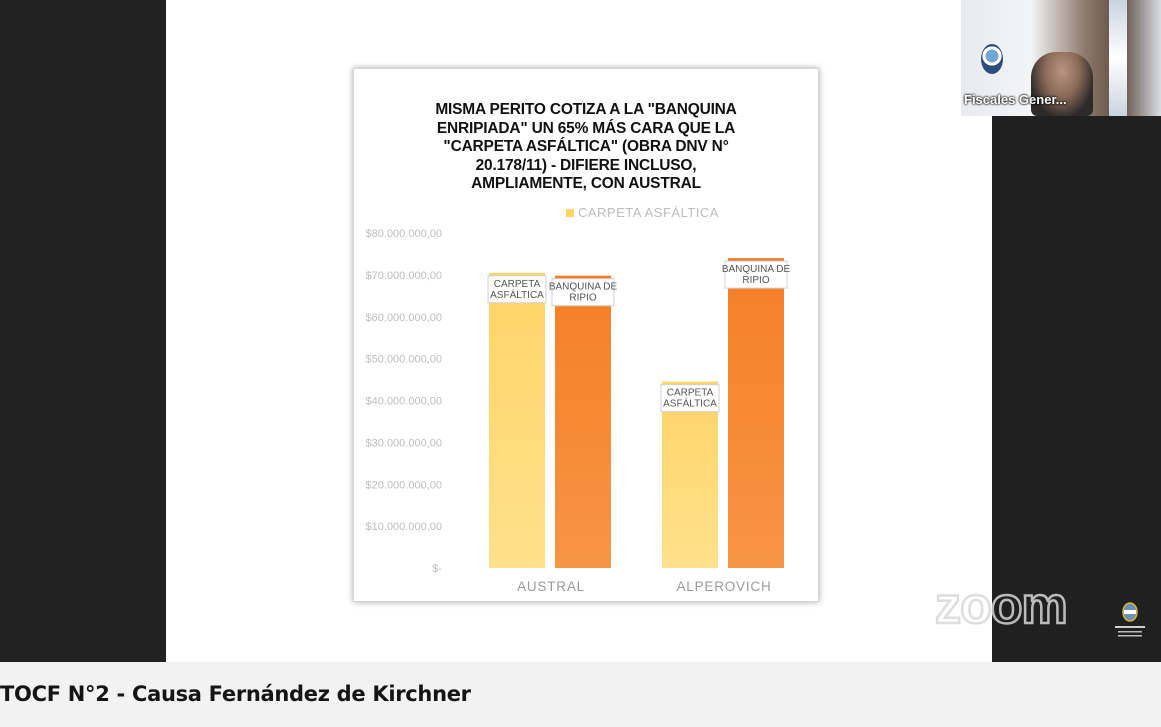 The width and height of the screenshot is (1161, 727). Describe the element at coordinates (551, 586) in the screenshot. I see `x-category-label: AUSTRAL` at that location.